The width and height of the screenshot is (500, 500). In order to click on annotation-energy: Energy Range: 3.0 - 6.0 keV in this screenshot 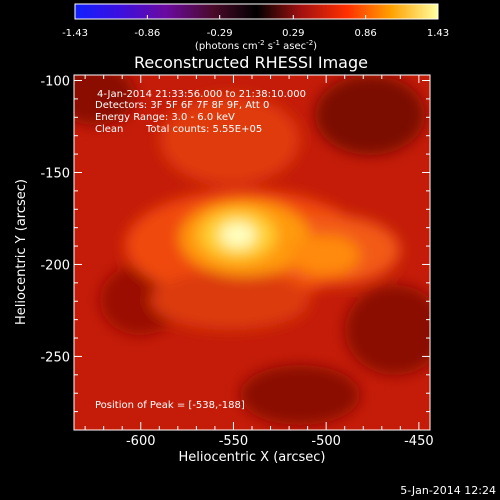, I will do `click(165, 117)`.